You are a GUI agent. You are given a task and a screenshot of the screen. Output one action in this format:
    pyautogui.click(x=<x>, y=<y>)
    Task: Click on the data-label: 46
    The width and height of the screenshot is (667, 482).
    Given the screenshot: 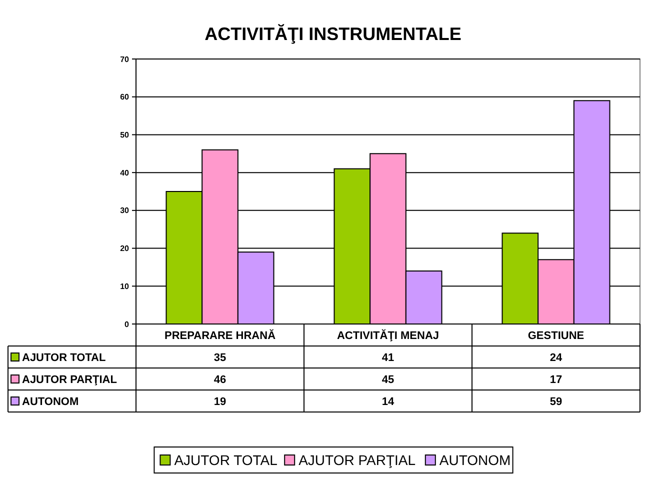 What is the action you would take?
    pyautogui.click(x=220, y=380)
    